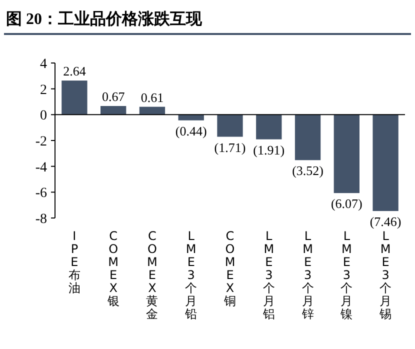  What do you see at coordinates (346, 204) in the screenshot?
I see `data-label: (6.07)` at bounding box center [346, 204].